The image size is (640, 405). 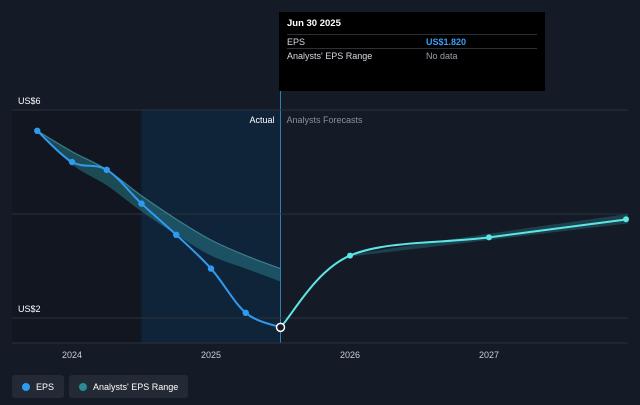 What do you see at coordinates (446, 41) in the screenshot?
I see `tooltip-eps-value: US$1.820` at bounding box center [446, 41].